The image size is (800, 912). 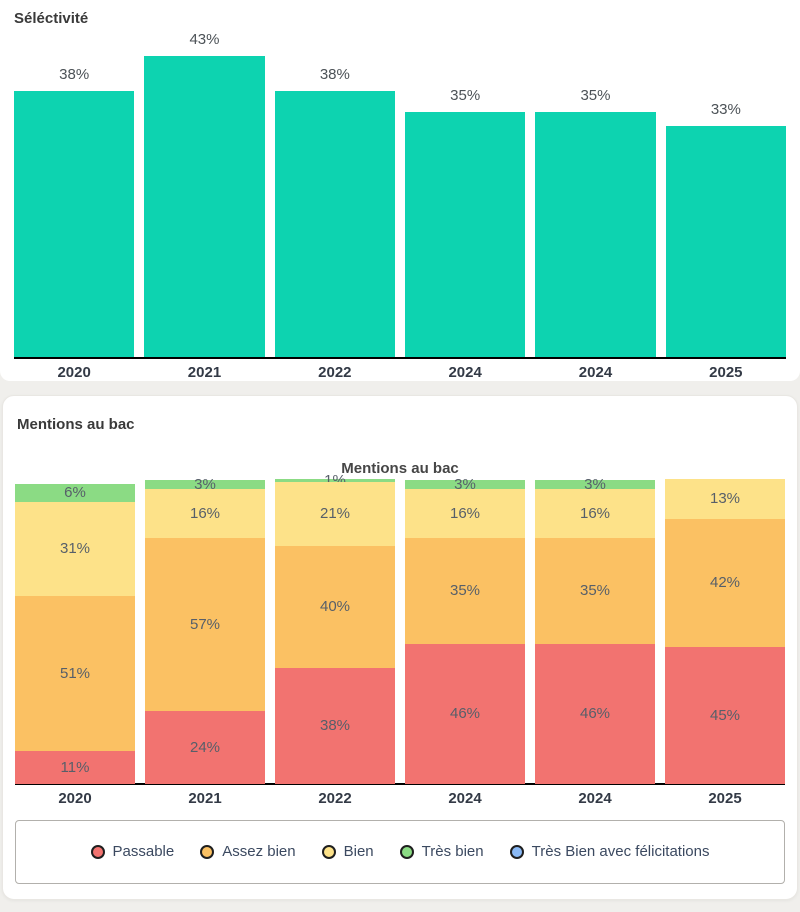 What do you see at coordinates (406, 852) in the screenshot?
I see `legend-marker-tres-bien-icon` at bounding box center [406, 852].